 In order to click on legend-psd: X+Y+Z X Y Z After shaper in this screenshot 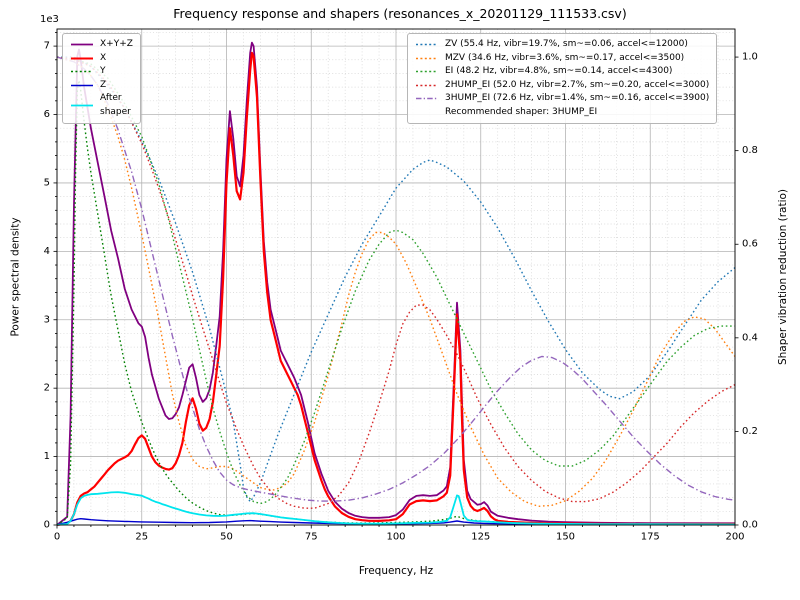, I will do `click(101, 78)`.